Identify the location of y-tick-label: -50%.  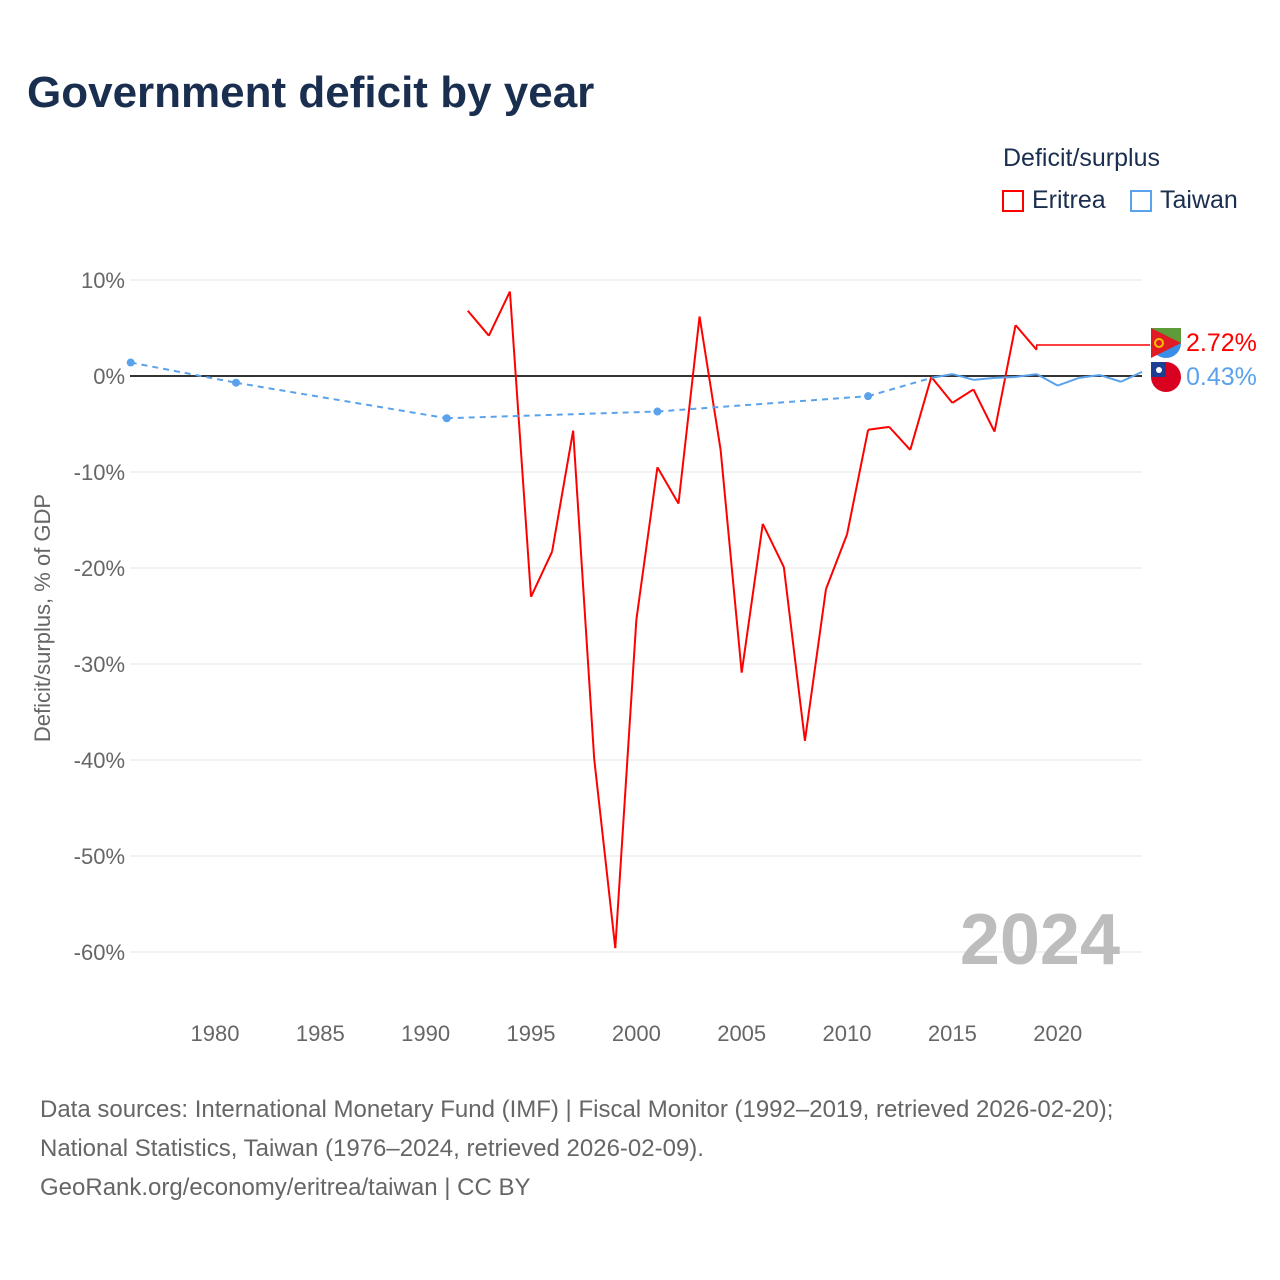
(99, 856).